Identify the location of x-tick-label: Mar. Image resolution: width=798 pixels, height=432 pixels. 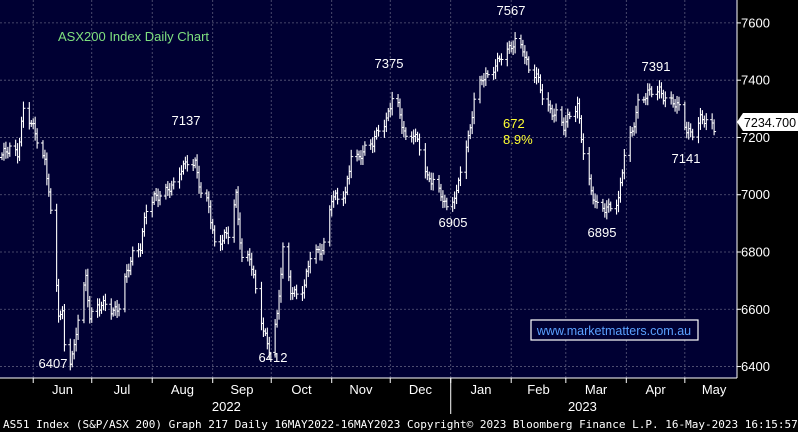
(596, 389).